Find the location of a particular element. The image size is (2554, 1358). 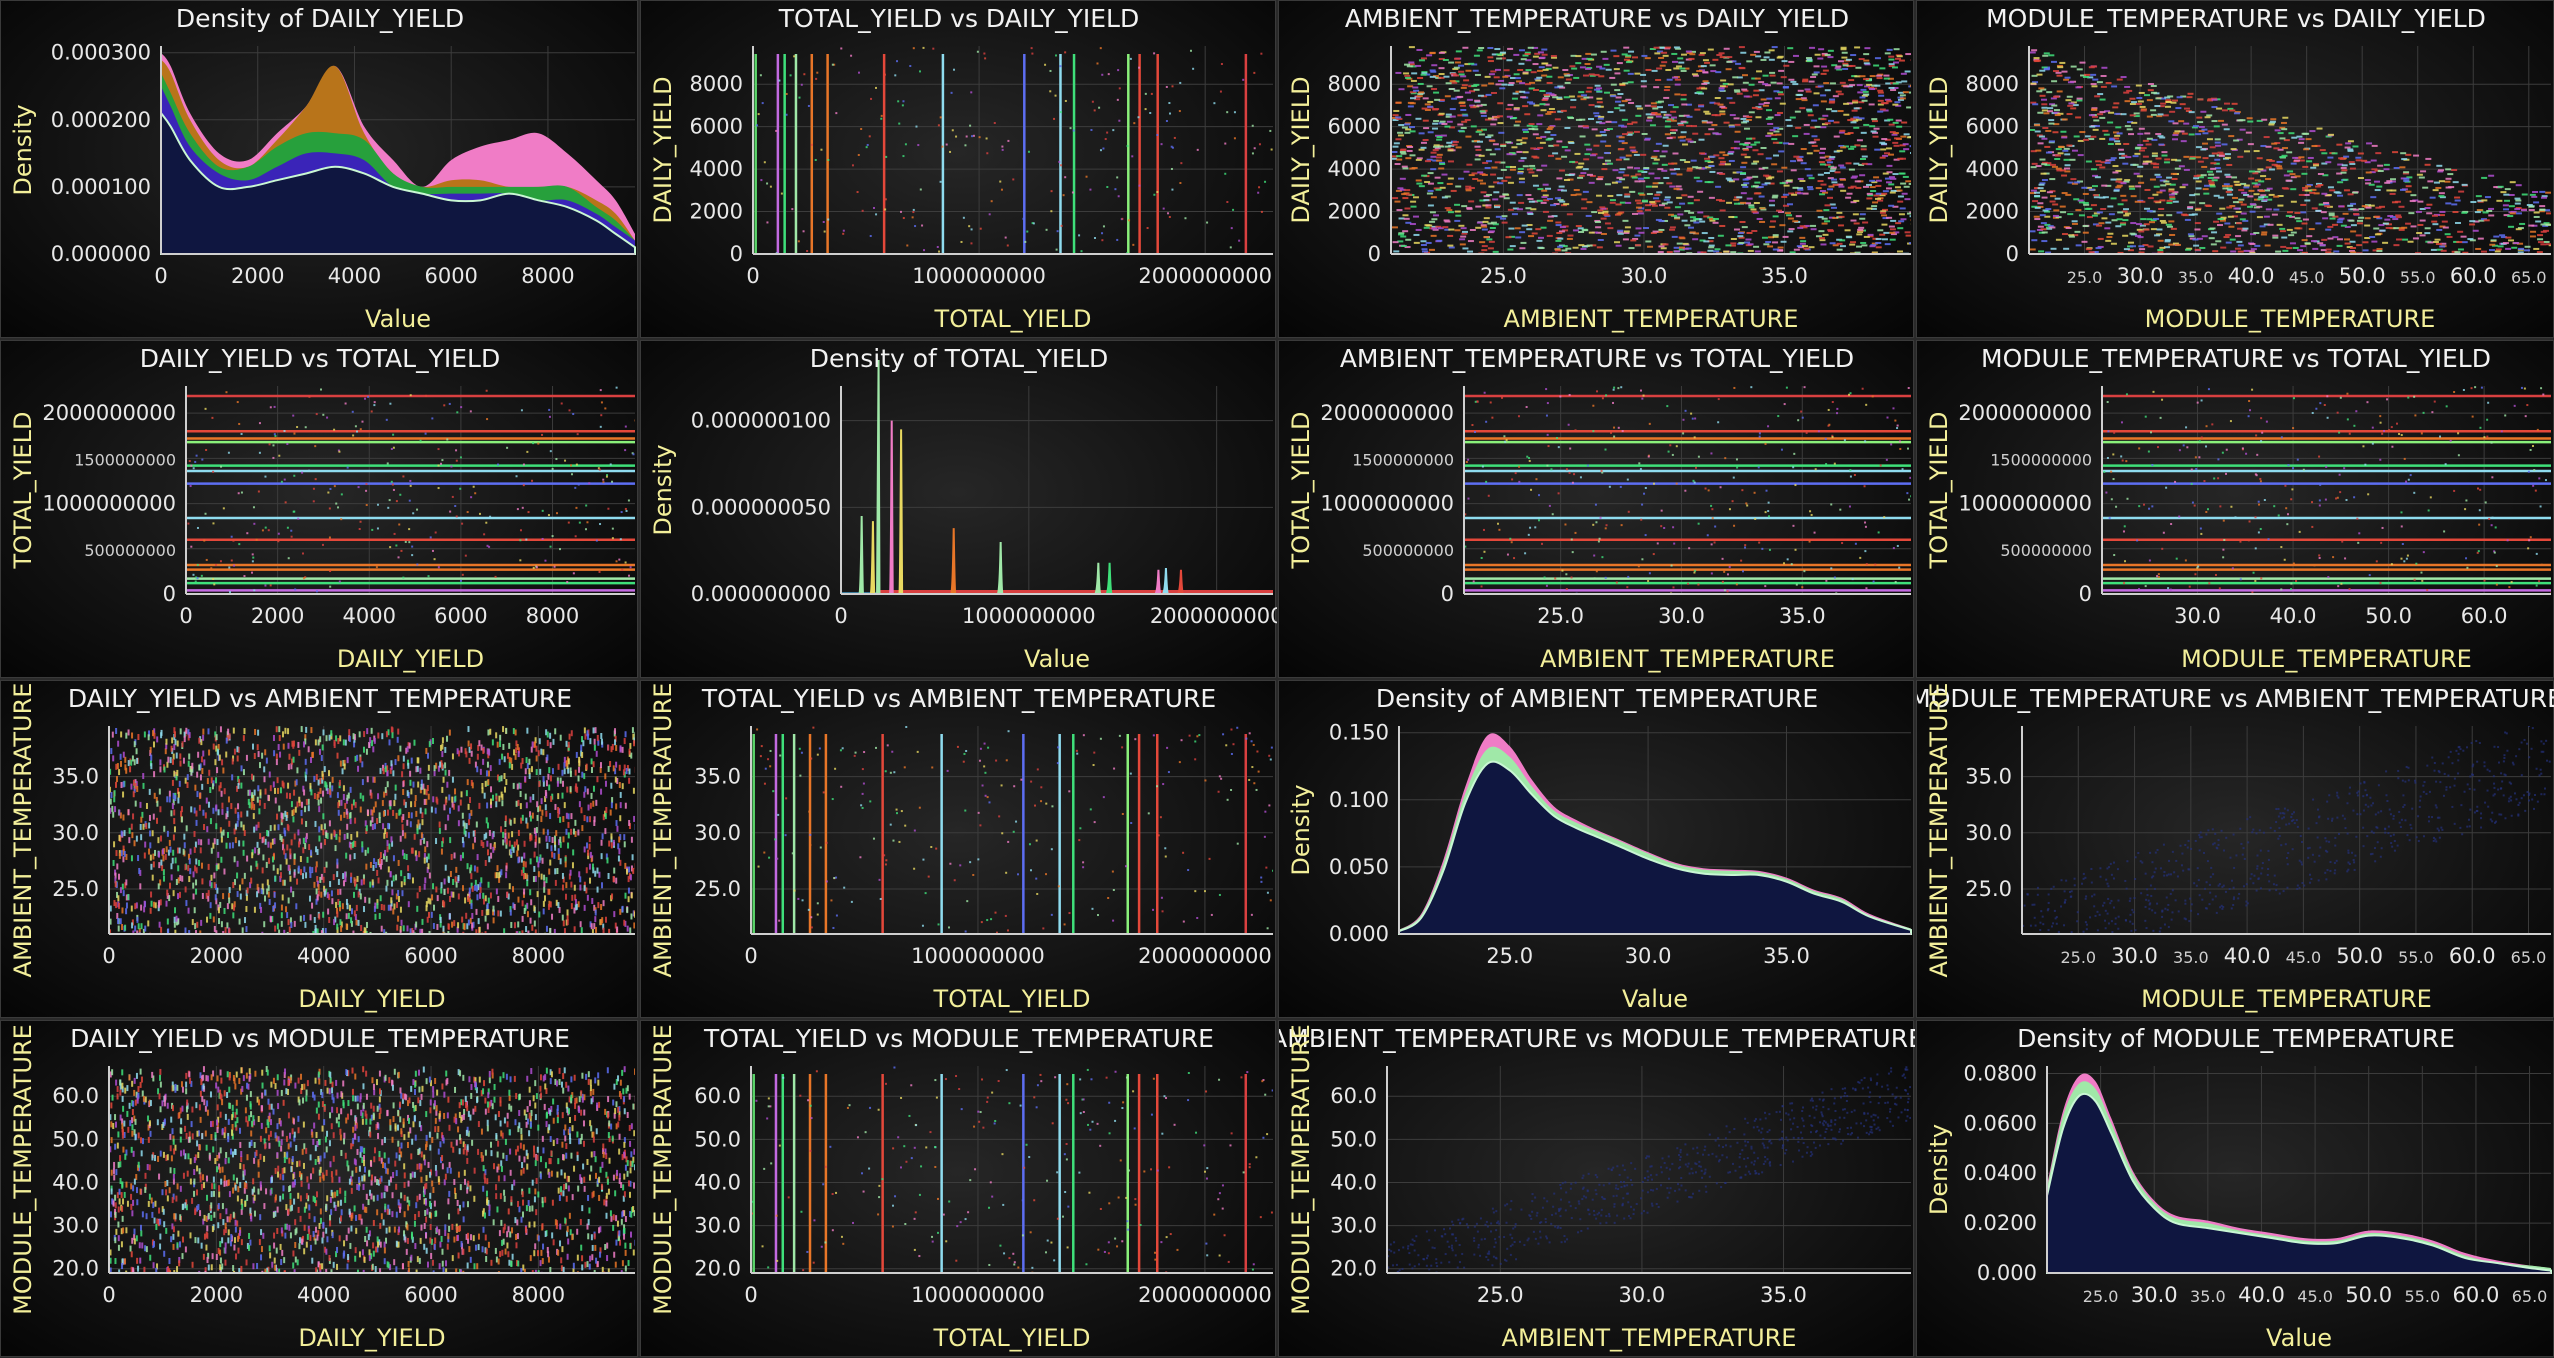

y-tick-label: 35.0 is located at coordinates (1988, 777).